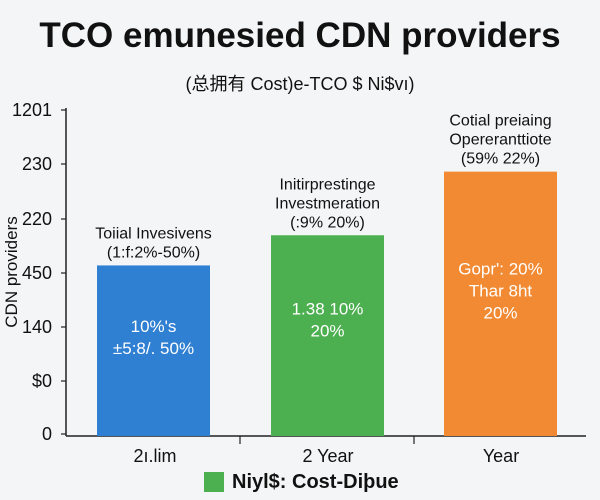 This screenshot has width=600, height=500. Describe the element at coordinates (214, 482) in the screenshot. I see `legend-swatch-green` at that location.